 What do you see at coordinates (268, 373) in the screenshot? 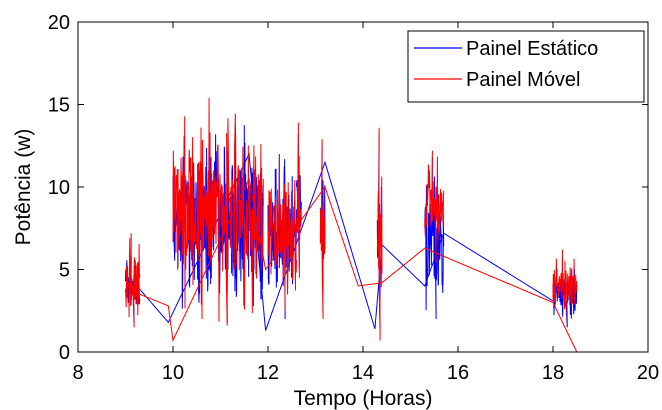
I see `x-tick-label: 12` at bounding box center [268, 373].